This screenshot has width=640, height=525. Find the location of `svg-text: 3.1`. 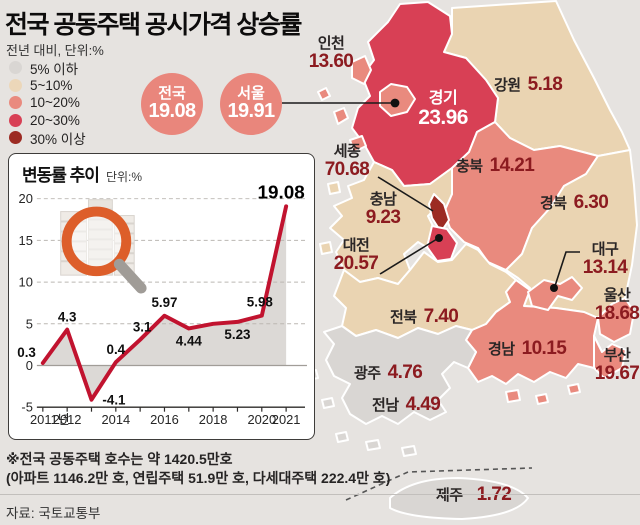

svg-text: 3.1 is located at coordinates (142, 327).